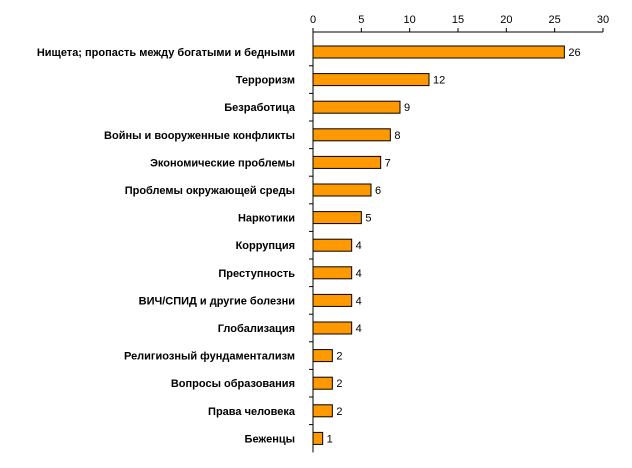  What do you see at coordinates (388, 163) in the screenshot?
I see `value-label: 7` at bounding box center [388, 163].